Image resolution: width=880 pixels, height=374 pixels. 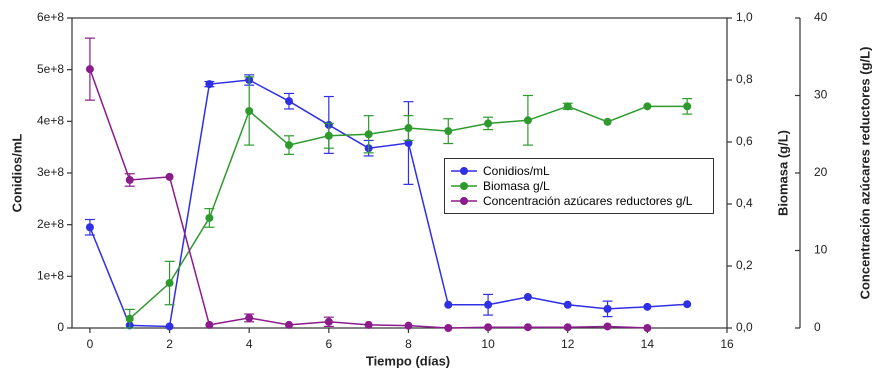 I want to click on x-tick-label: 8, so click(x=408, y=344).